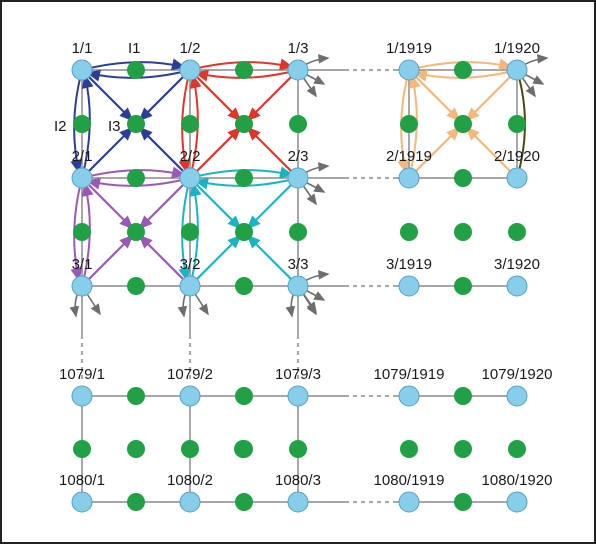  What do you see at coordinates (463, 286) in the screenshot?
I see `edge-node-h-3-1919` at bounding box center [463, 286].